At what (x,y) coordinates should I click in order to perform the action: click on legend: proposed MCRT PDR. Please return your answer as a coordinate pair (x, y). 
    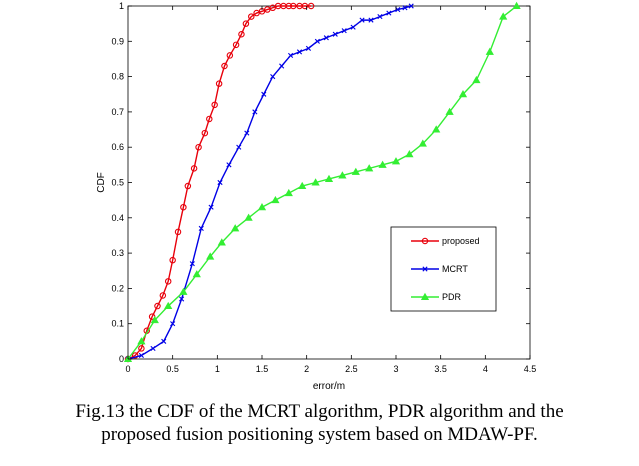
    Looking at the image, I should click on (443, 269).